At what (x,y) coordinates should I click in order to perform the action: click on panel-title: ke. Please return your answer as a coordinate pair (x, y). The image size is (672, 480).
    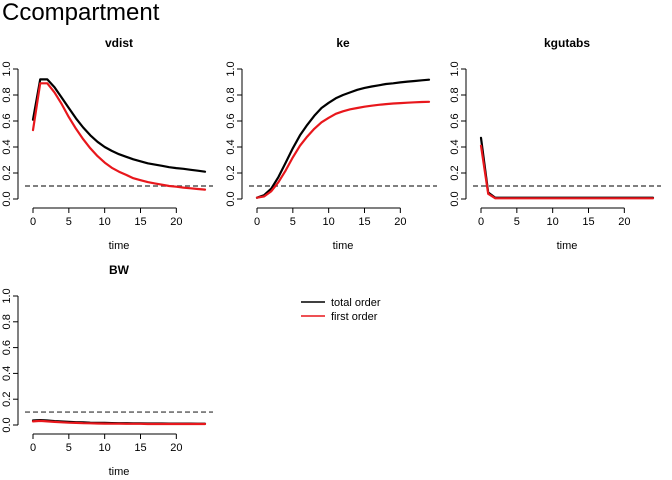
    Looking at the image, I should click on (343, 43).